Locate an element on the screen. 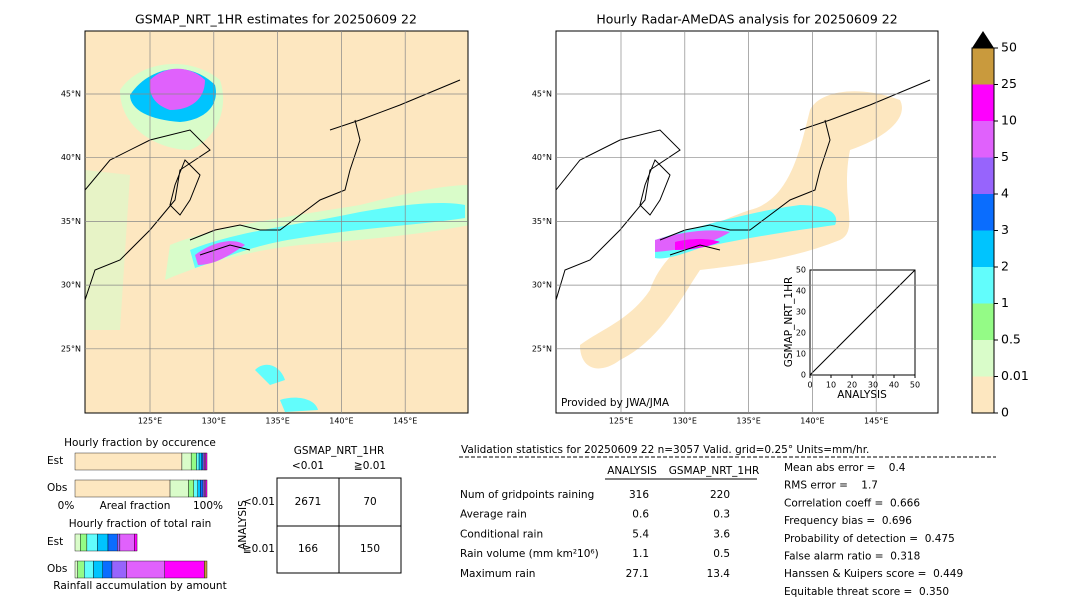  column-label: ANALYSIS is located at coordinates (632, 471).